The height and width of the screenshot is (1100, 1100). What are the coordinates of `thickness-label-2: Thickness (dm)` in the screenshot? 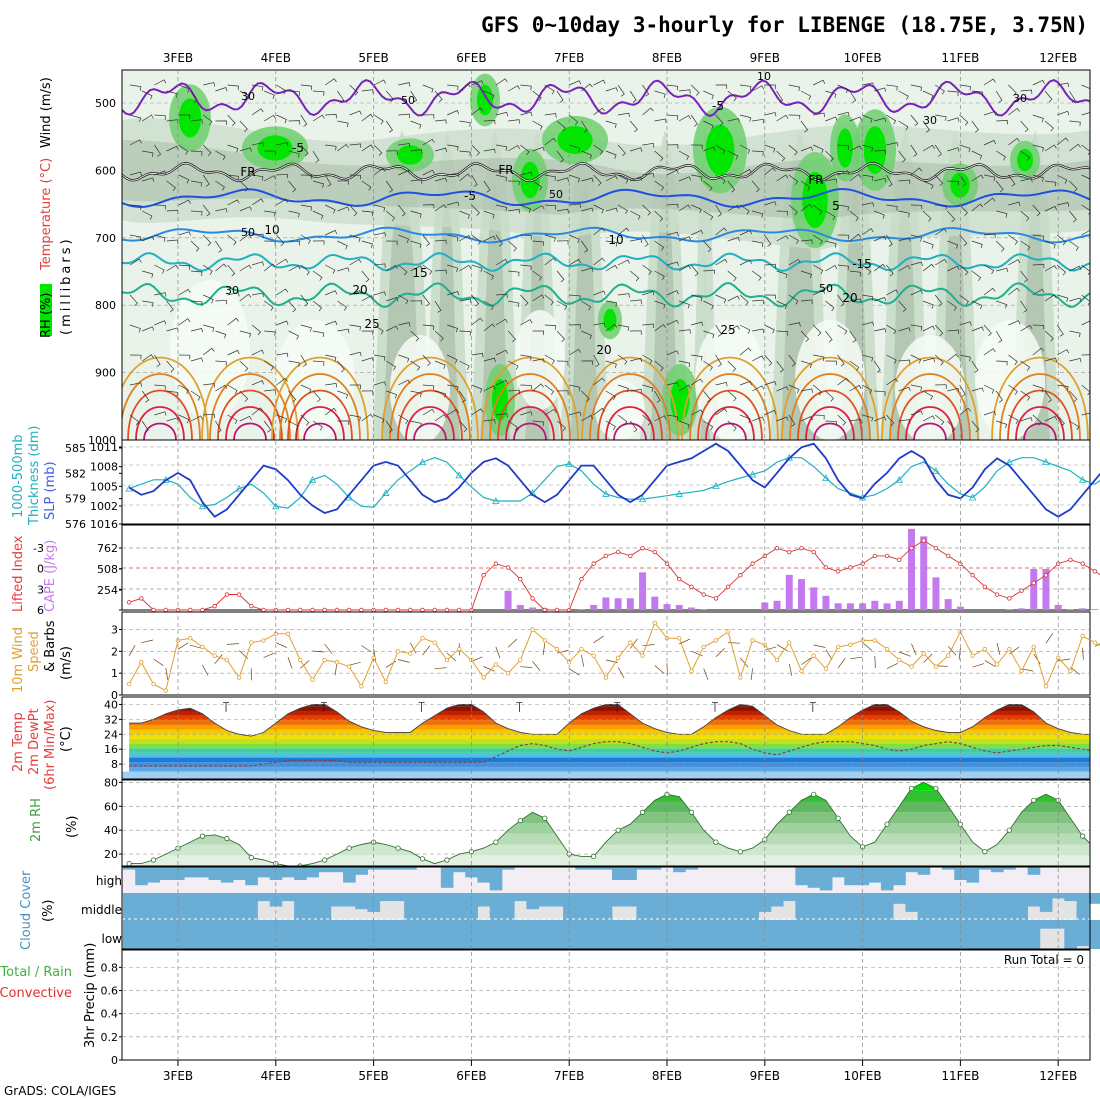 It's located at (34, 476).